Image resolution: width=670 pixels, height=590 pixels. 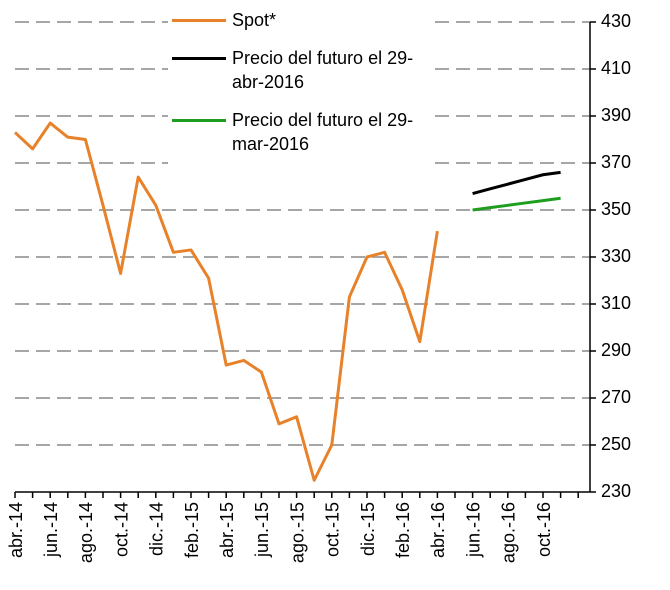 What do you see at coordinates (616, 256) in the screenshot?
I see `y-tick-label: 330` at bounding box center [616, 256].